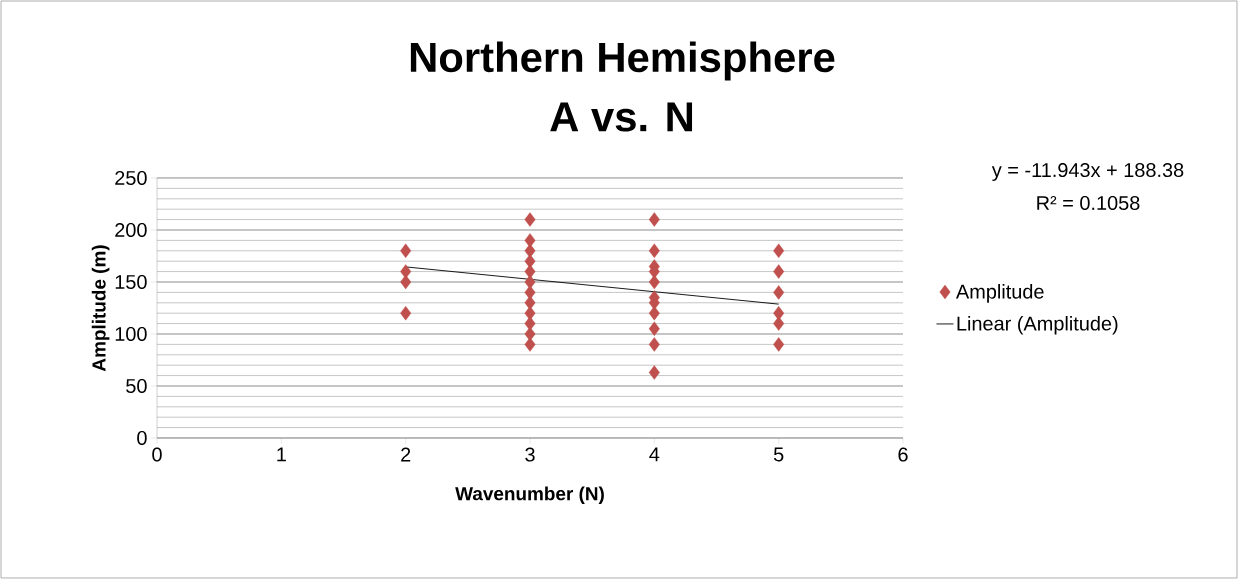 Image resolution: width=1238 pixels, height=579 pixels. I want to click on y-tick-label: 150, so click(131, 282).